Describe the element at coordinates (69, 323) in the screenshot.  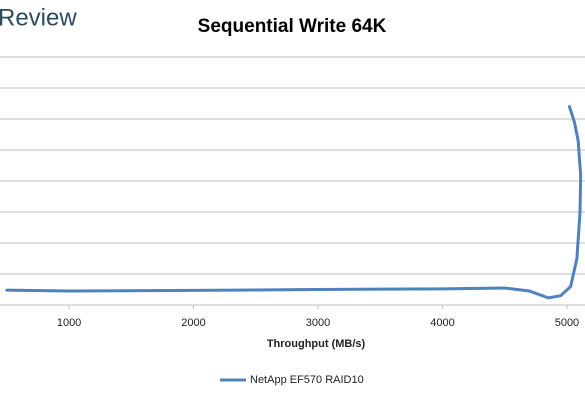
I see `x-tick-label: 1000` at that location.